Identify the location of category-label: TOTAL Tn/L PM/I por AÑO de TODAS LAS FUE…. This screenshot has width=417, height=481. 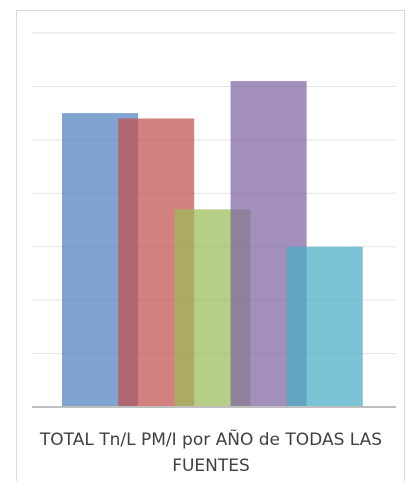
(211, 453).